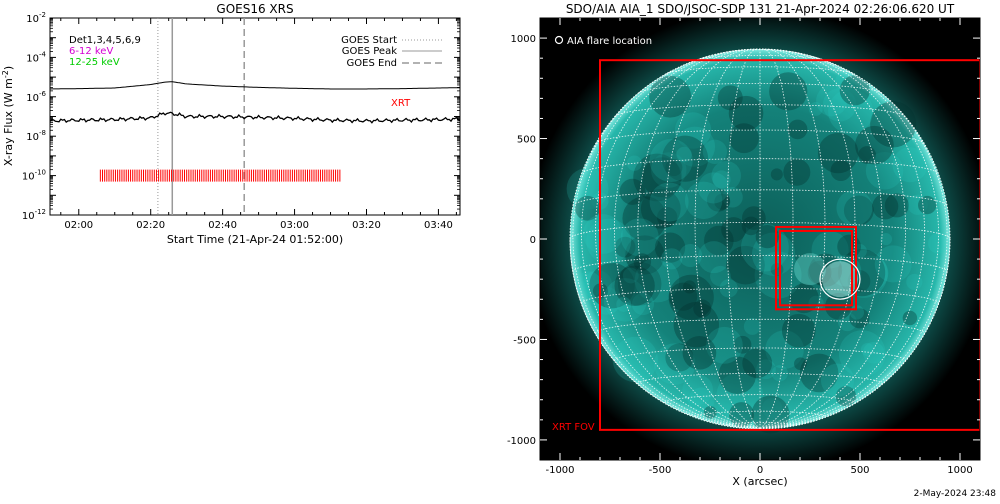  I want to click on right-x-axis-label: X (arcsec), so click(759, 481).